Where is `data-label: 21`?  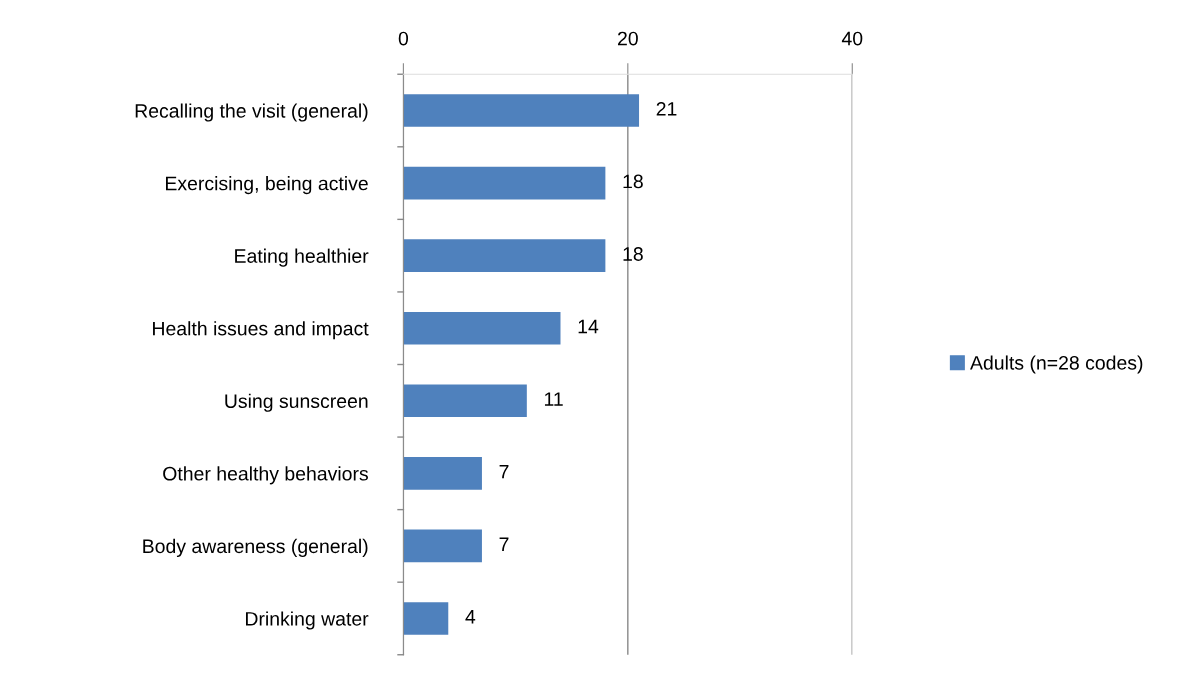
data-label: 21 is located at coordinates (666, 108).